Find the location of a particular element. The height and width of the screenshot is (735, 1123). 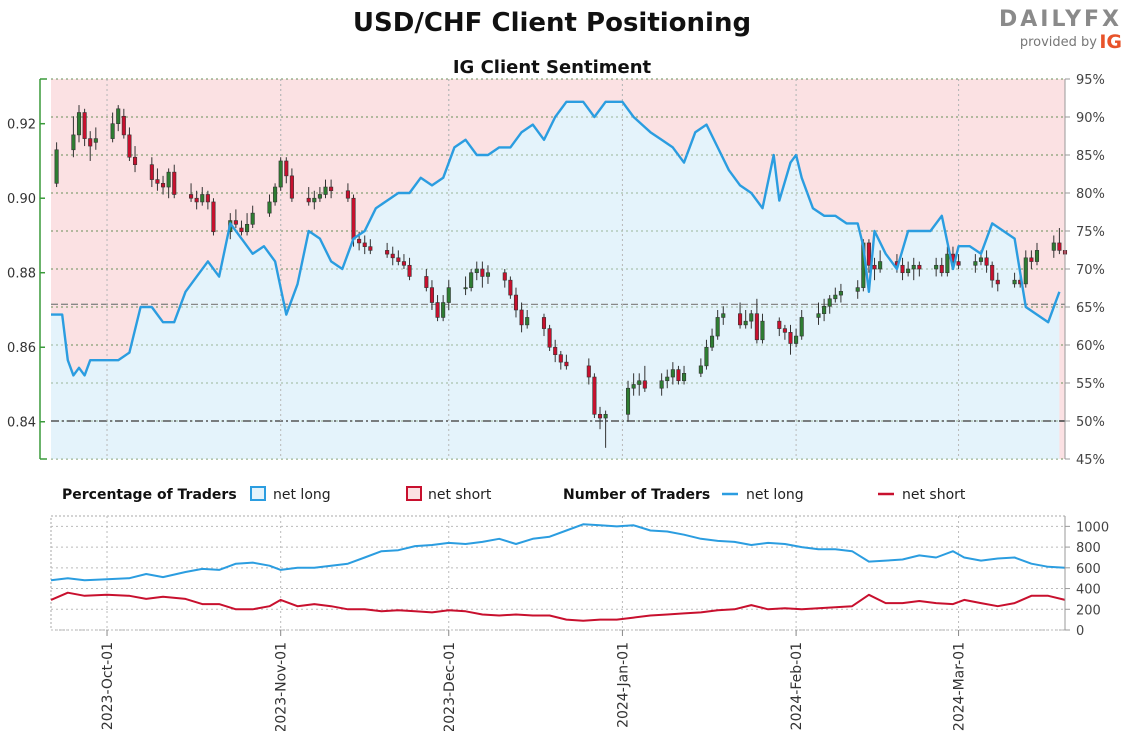

price-tick-label: 0.84 is located at coordinates (21, 423).